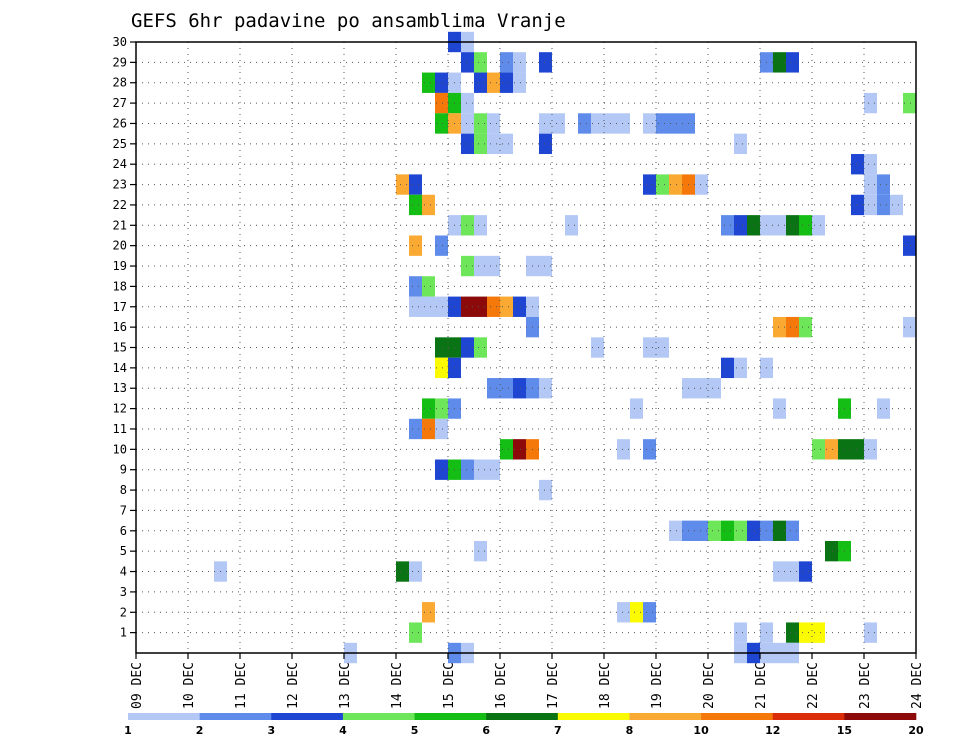 The height and width of the screenshot is (742, 960). What do you see at coordinates (501, 685) in the screenshot?
I see `x-tick-label: 16 DEC` at bounding box center [501, 685].